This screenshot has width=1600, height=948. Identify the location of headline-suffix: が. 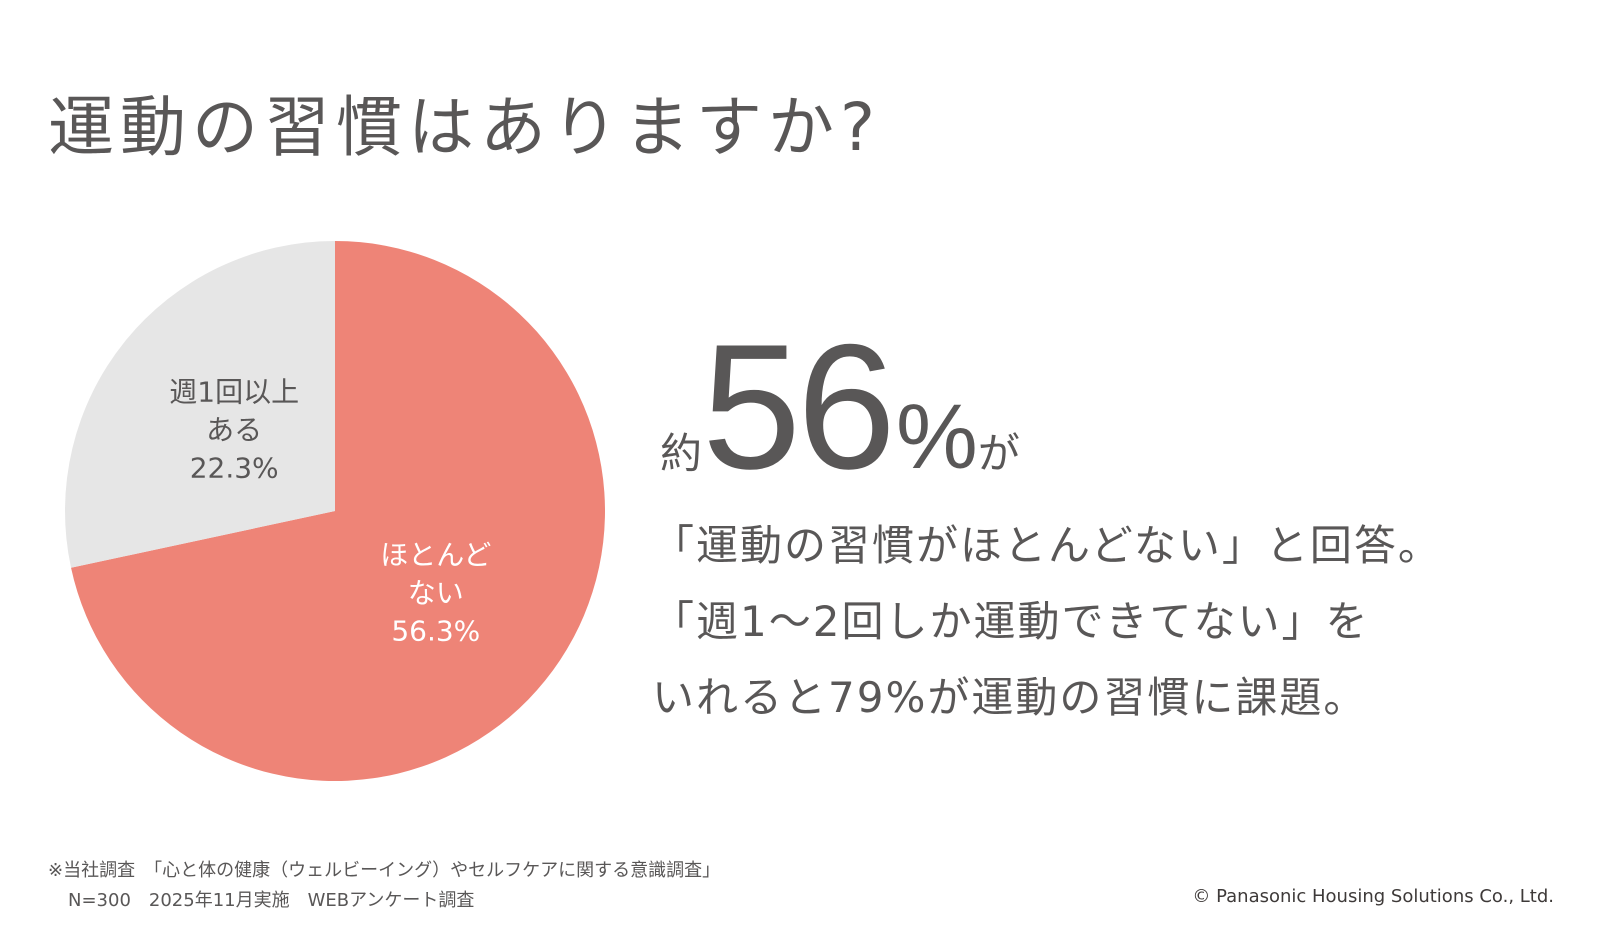
(998, 453).